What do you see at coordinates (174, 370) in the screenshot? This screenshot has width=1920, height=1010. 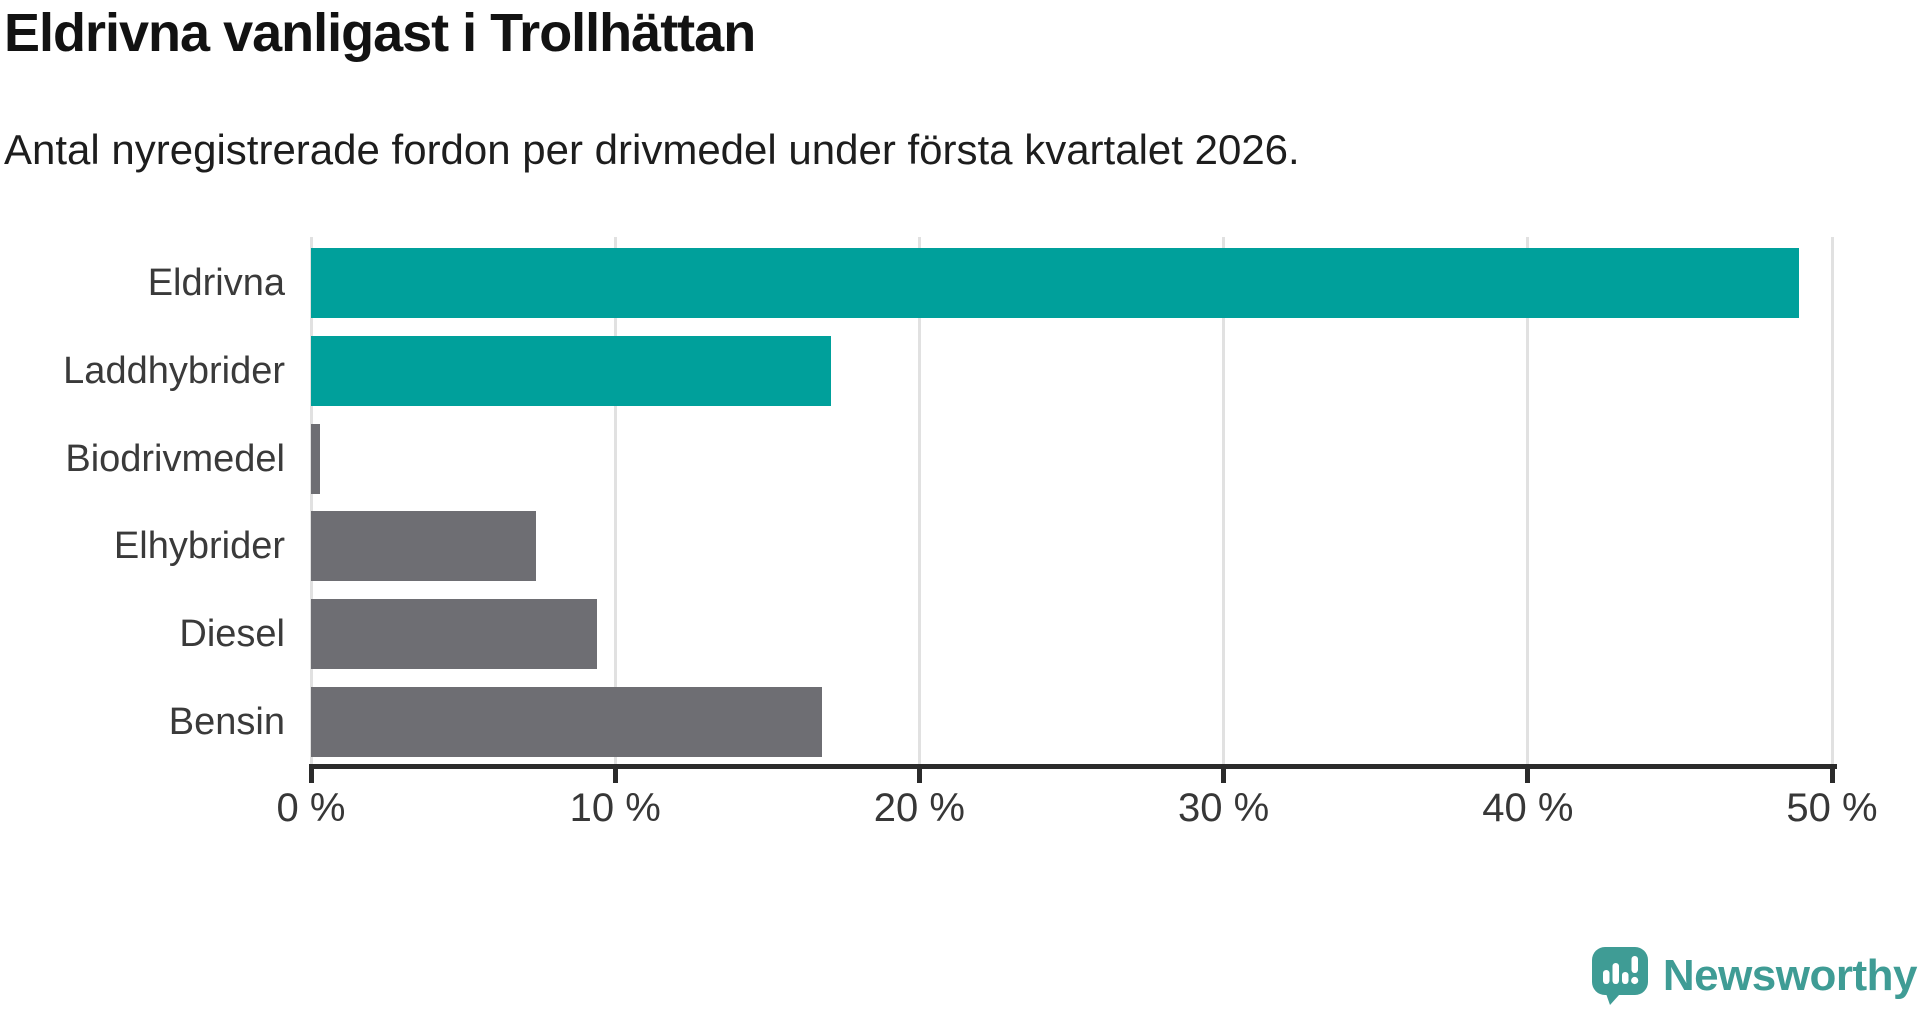 I see `category-label-laddhybrider: Laddhybrider` at bounding box center [174, 370].